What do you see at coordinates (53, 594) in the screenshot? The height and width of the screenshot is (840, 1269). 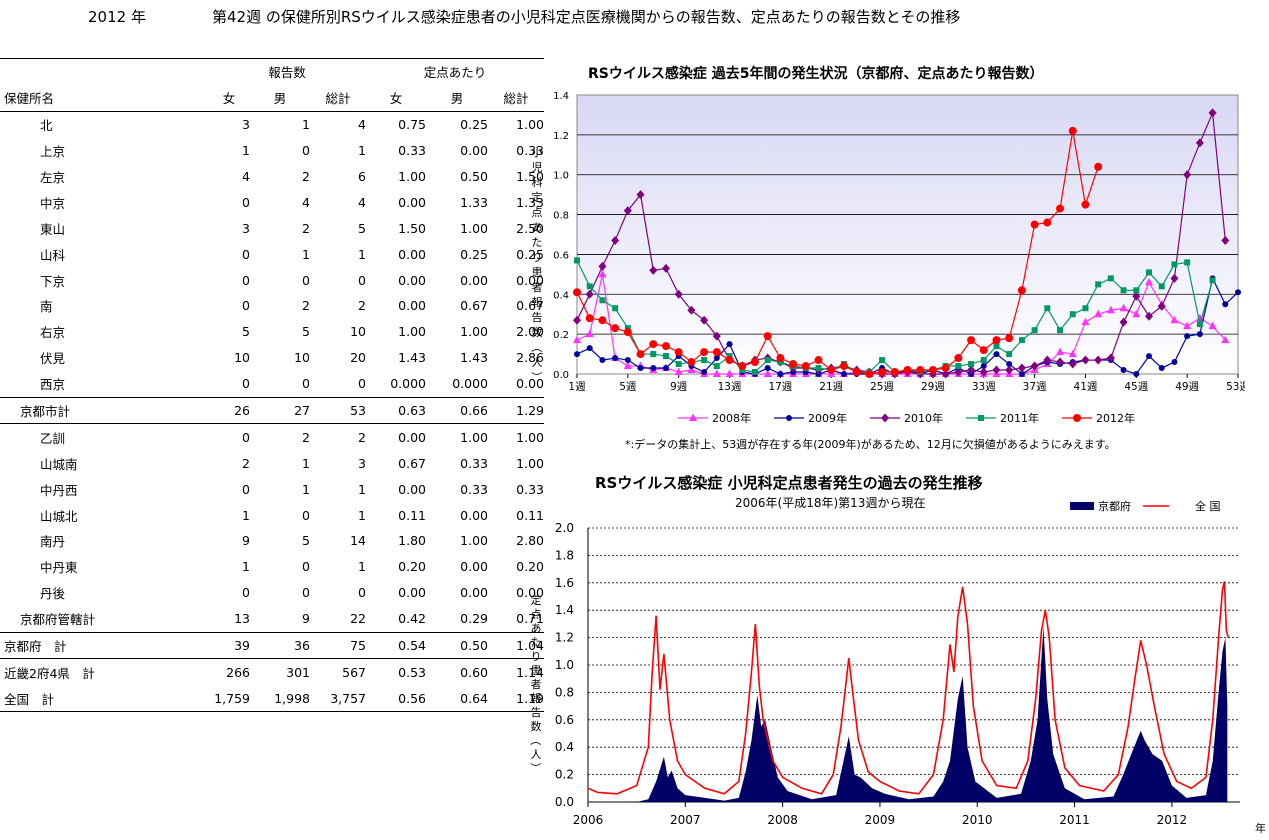 I see `row-name: 丹後` at bounding box center [53, 594].